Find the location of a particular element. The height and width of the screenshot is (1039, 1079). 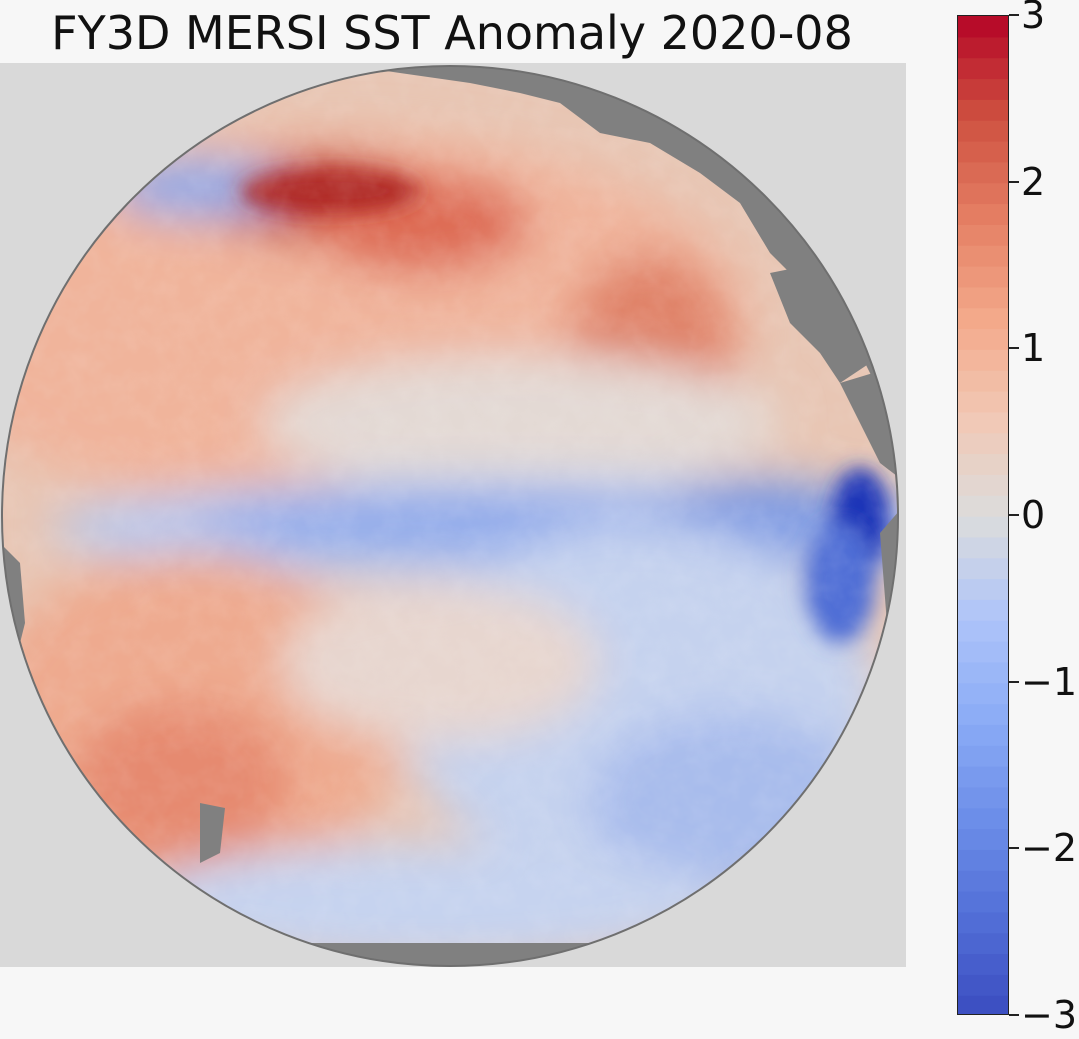

colorbar-tick-label: 3 is located at coordinates (1033, 18).